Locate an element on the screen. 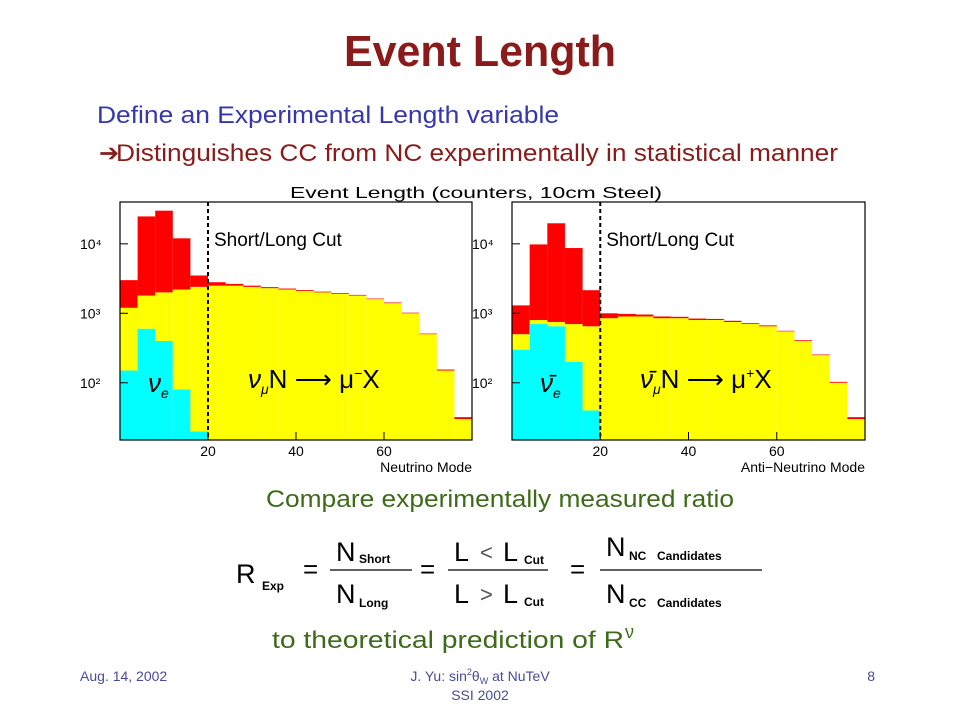  prediction-text: to theoretical prediction of R is located at coordinates (448, 640).